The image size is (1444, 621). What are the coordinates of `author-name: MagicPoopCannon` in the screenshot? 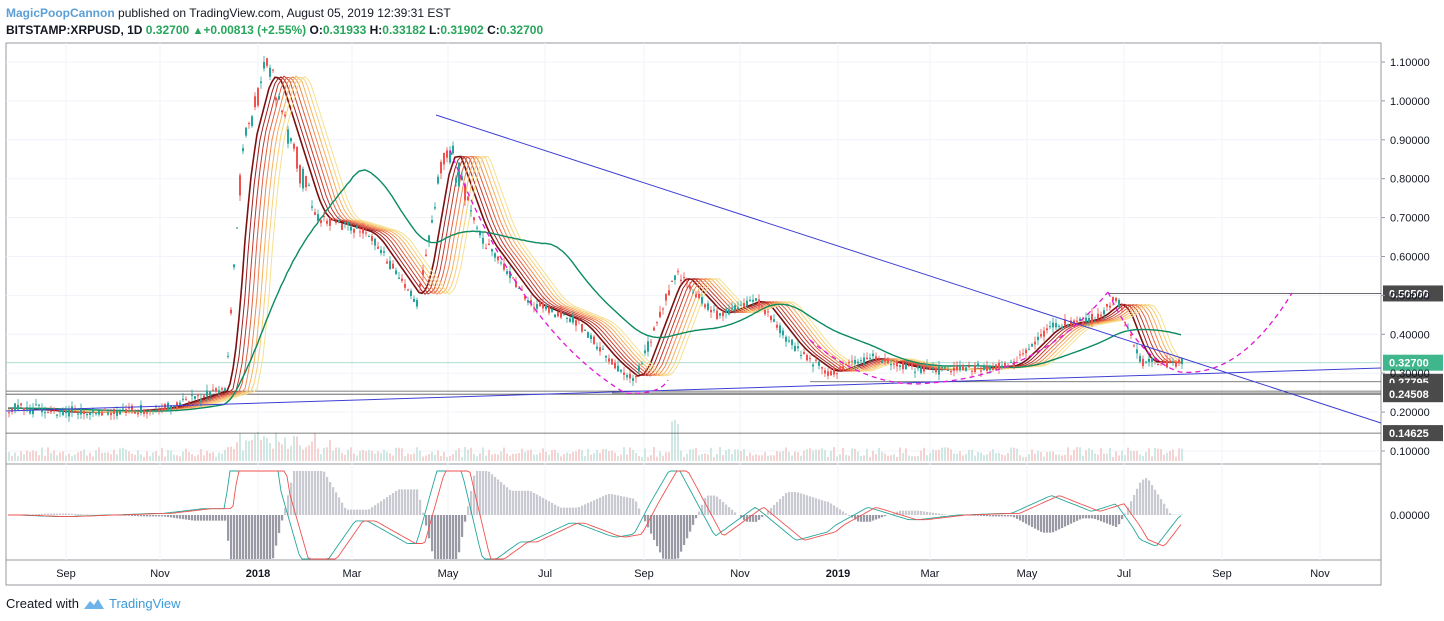 It's located at (60, 13).